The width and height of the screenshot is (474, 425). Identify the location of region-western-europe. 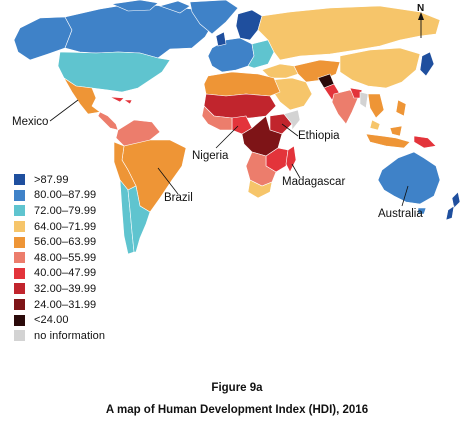
(231, 55).